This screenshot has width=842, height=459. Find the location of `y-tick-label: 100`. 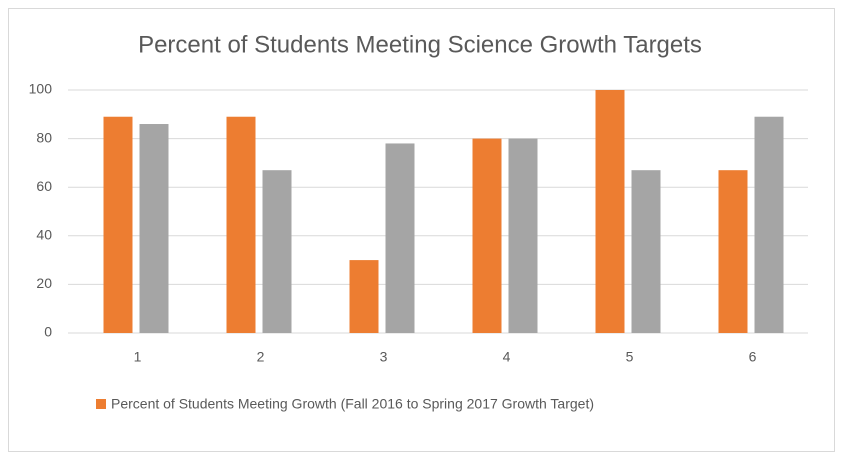

y-tick-label: 100 is located at coordinates (41, 89).